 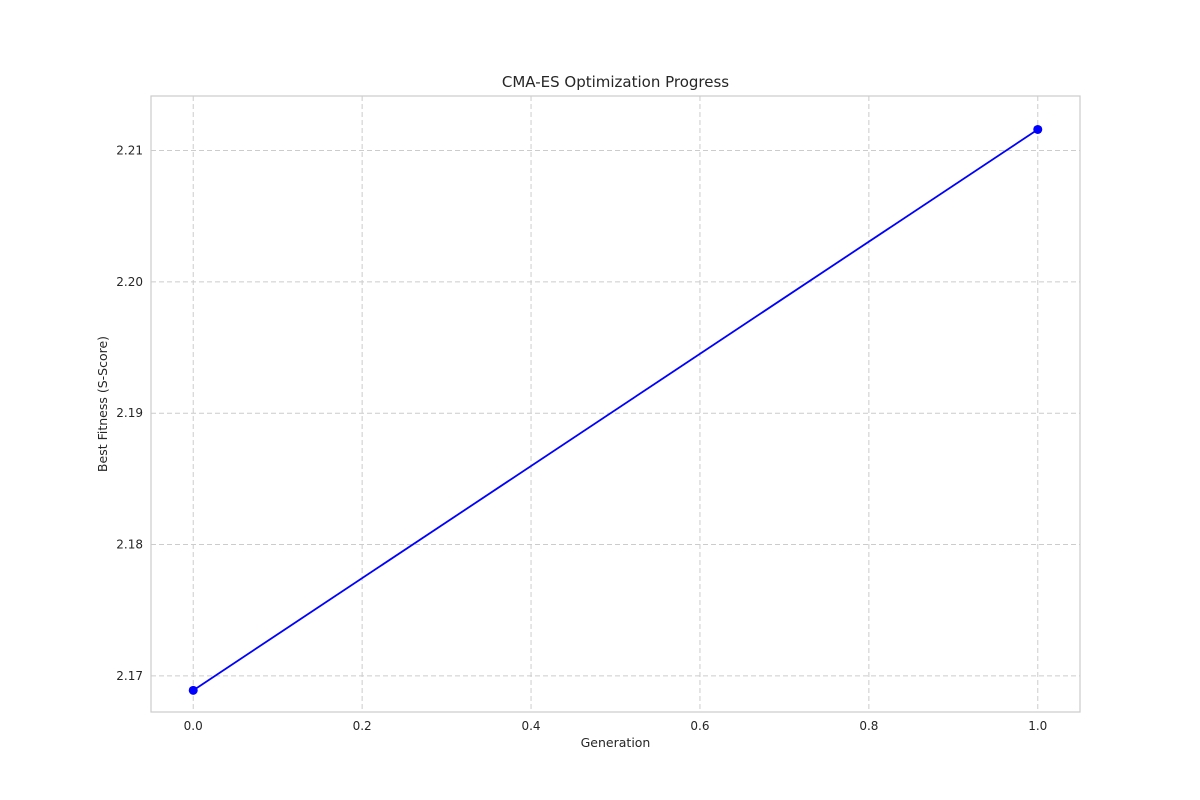 What do you see at coordinates (616, 742) in the screenshot?
I see `x-axis-label: Generation` at bounding box center [616, 742].